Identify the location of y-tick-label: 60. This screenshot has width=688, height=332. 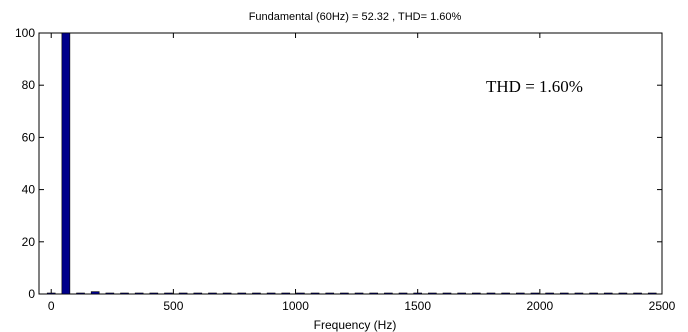
(29, 137).